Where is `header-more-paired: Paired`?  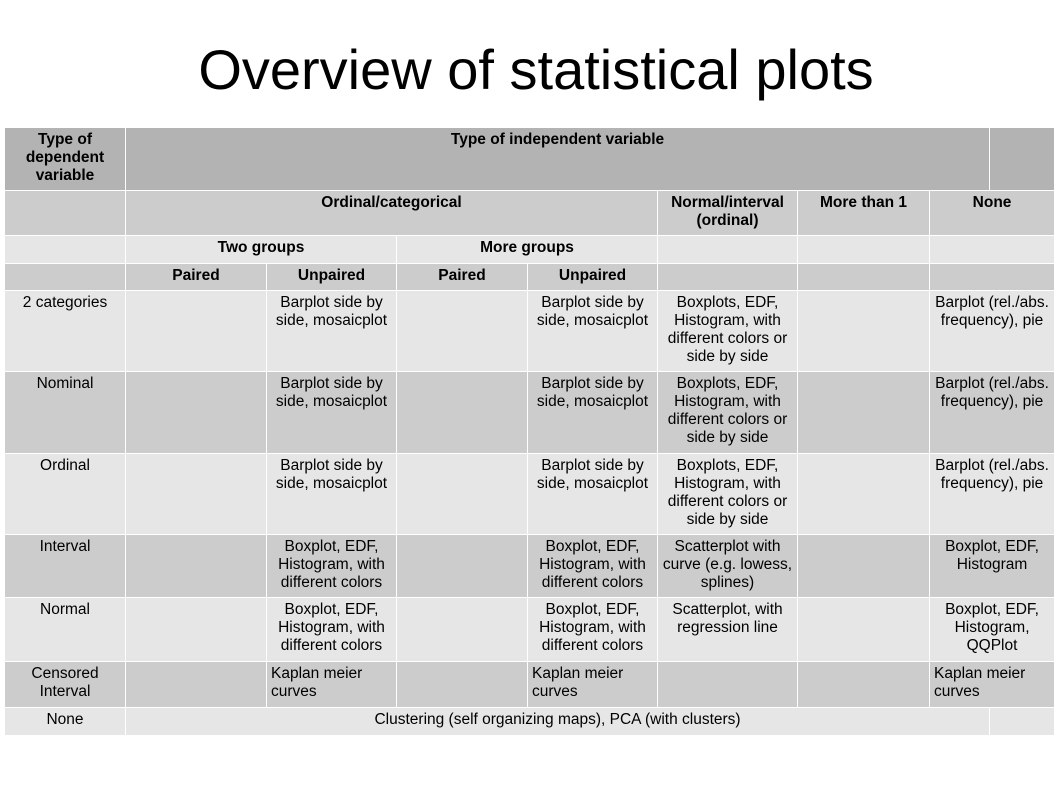 header-more-paired: Paired is located at coordinates (462, 277).